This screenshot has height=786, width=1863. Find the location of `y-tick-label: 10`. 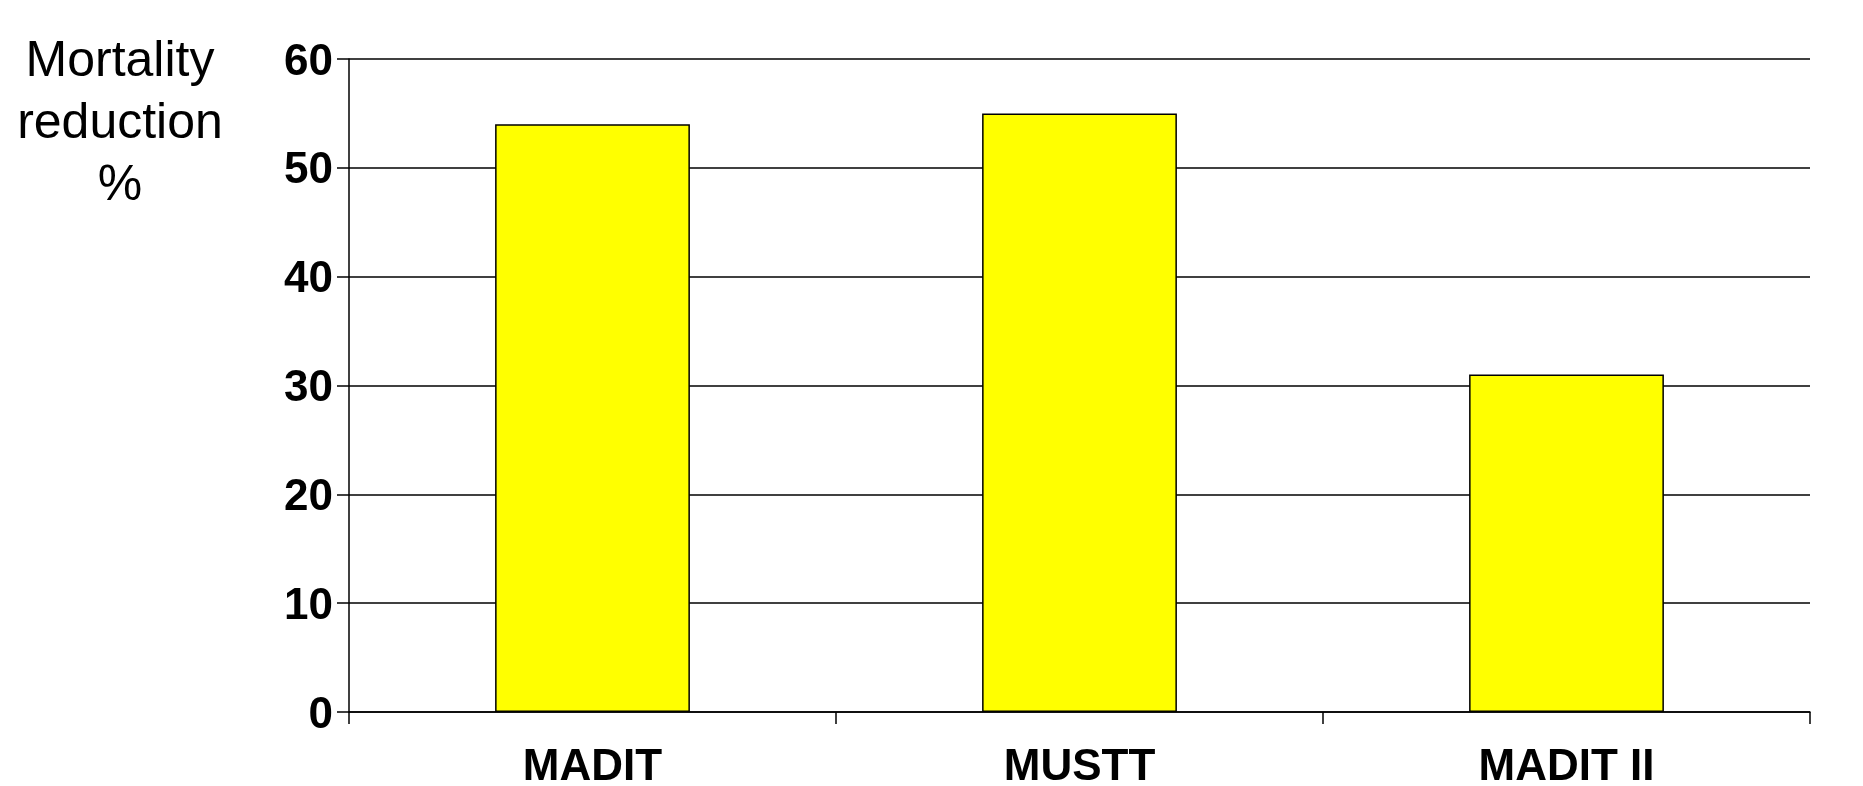

y-tick-label: 10 is located at coordinates (308, 603).